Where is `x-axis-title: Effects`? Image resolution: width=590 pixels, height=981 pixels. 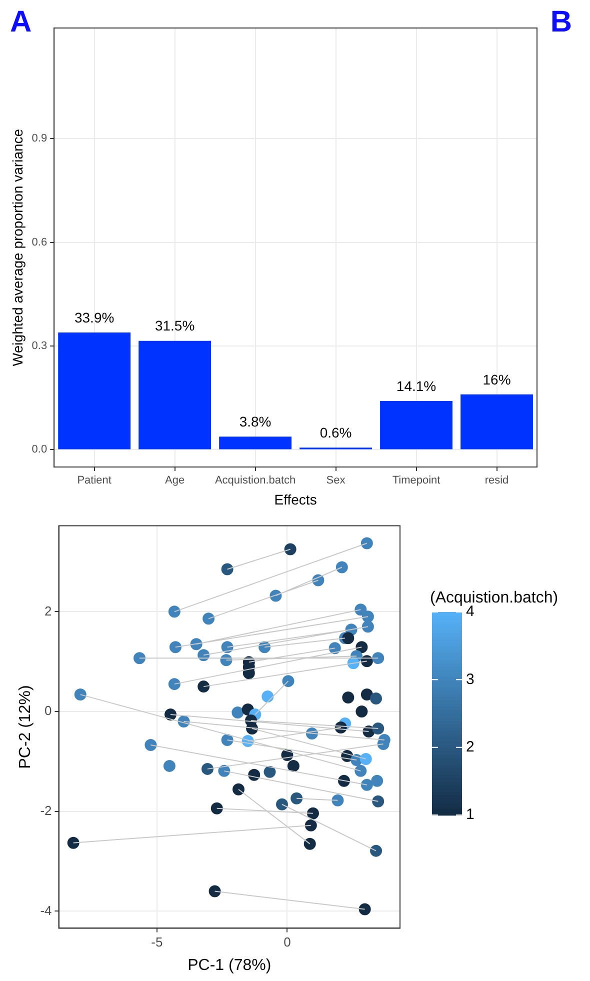
x-axis-title: Effects is located at coordinates (295, 499).